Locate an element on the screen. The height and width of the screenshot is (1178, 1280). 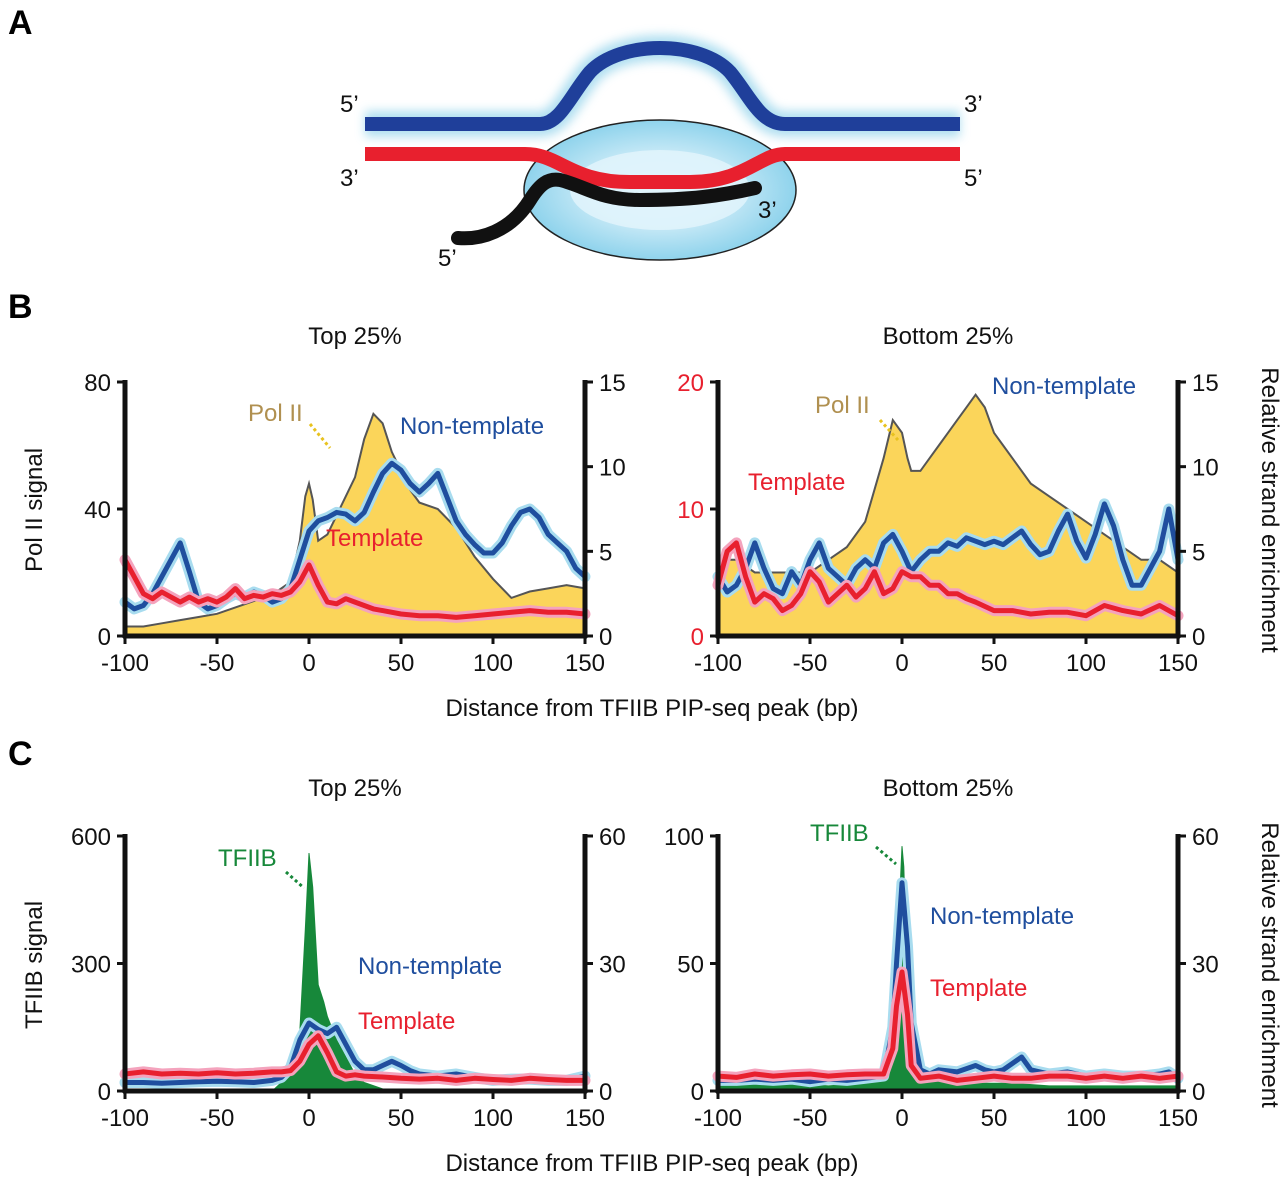
x-axis-label-c: Distance from TFIIB PIP-seq peak (bp) is located at coordinates (651, 1163).